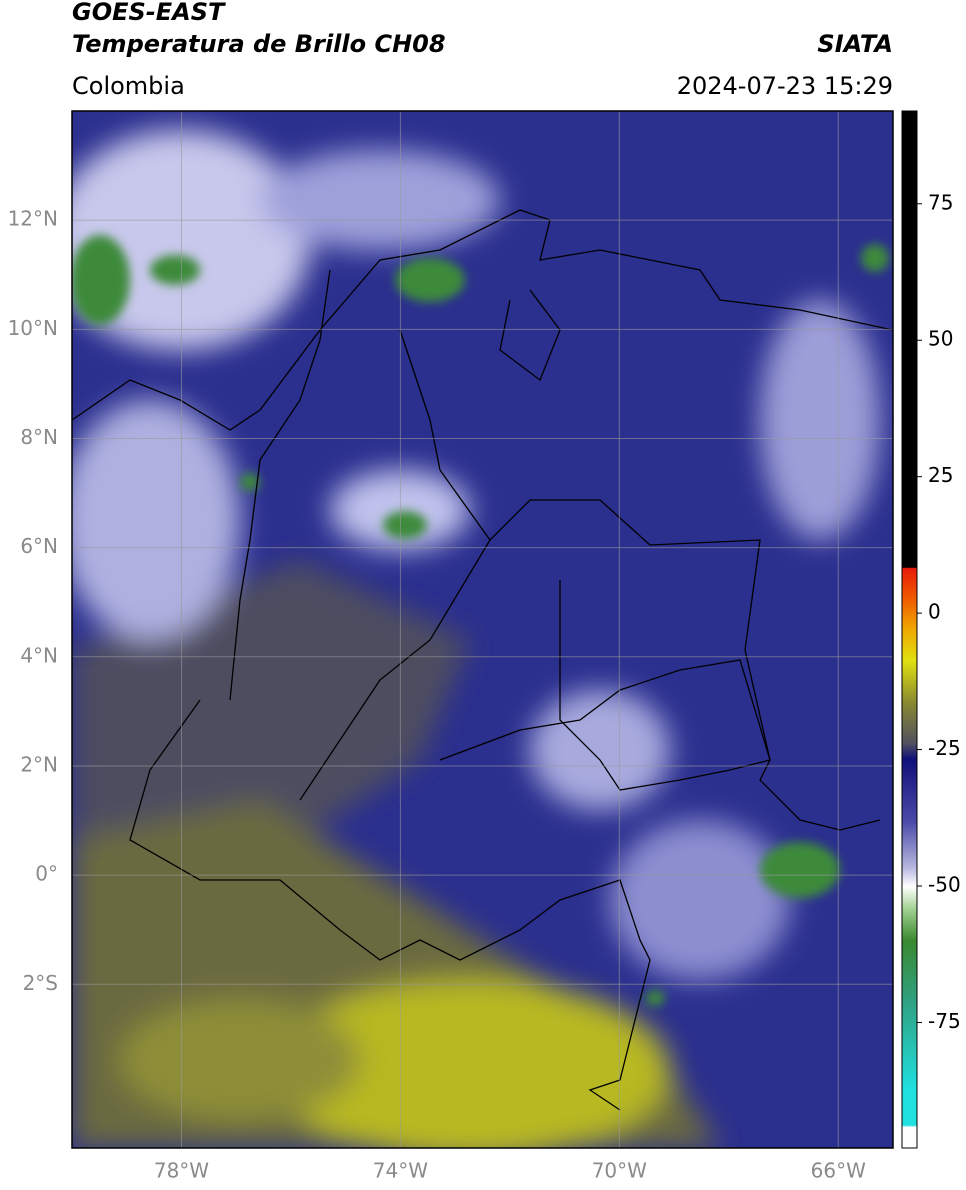 The image size is (966, 1190). What do you see at coordinates (909, 629) in the screenshot?
I see `colorbar` at bounding box center [909, 629].